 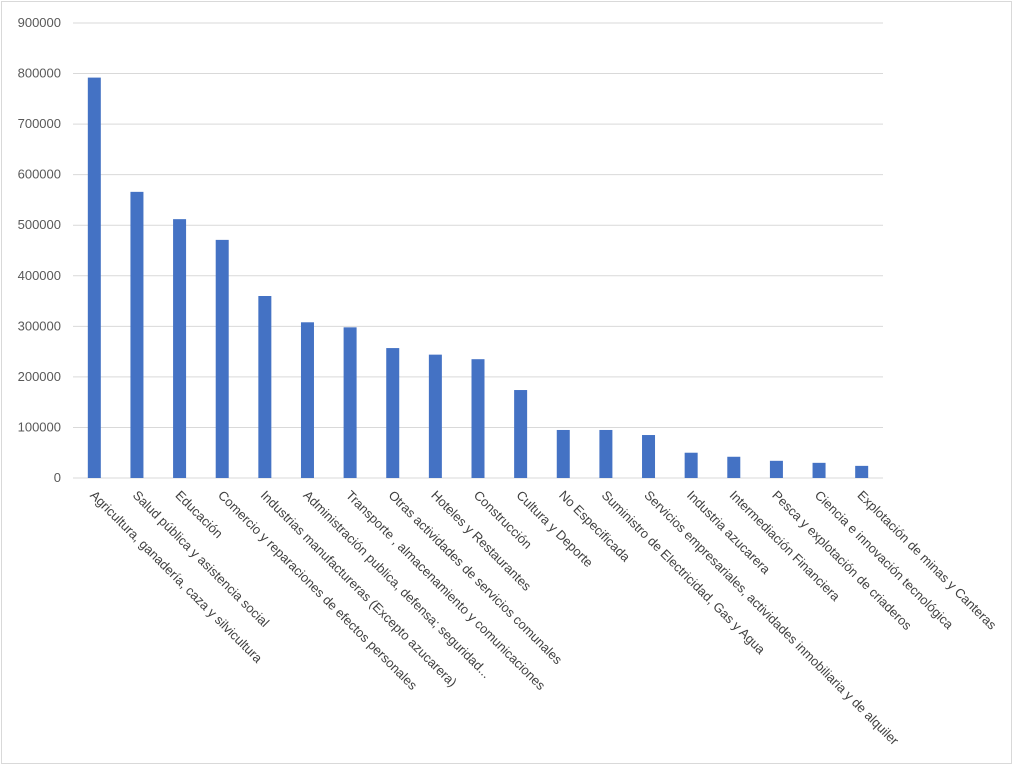 I want to click on y-tick-label: 500000, so click(x=39, y=224).